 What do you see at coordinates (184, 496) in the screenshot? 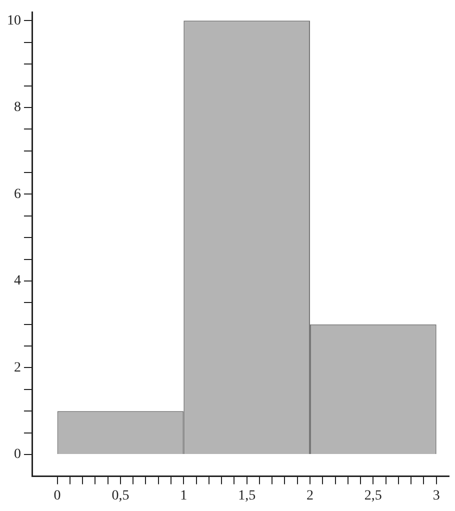
I see `x-tick-label: 1` at bounding box center [184, 496].